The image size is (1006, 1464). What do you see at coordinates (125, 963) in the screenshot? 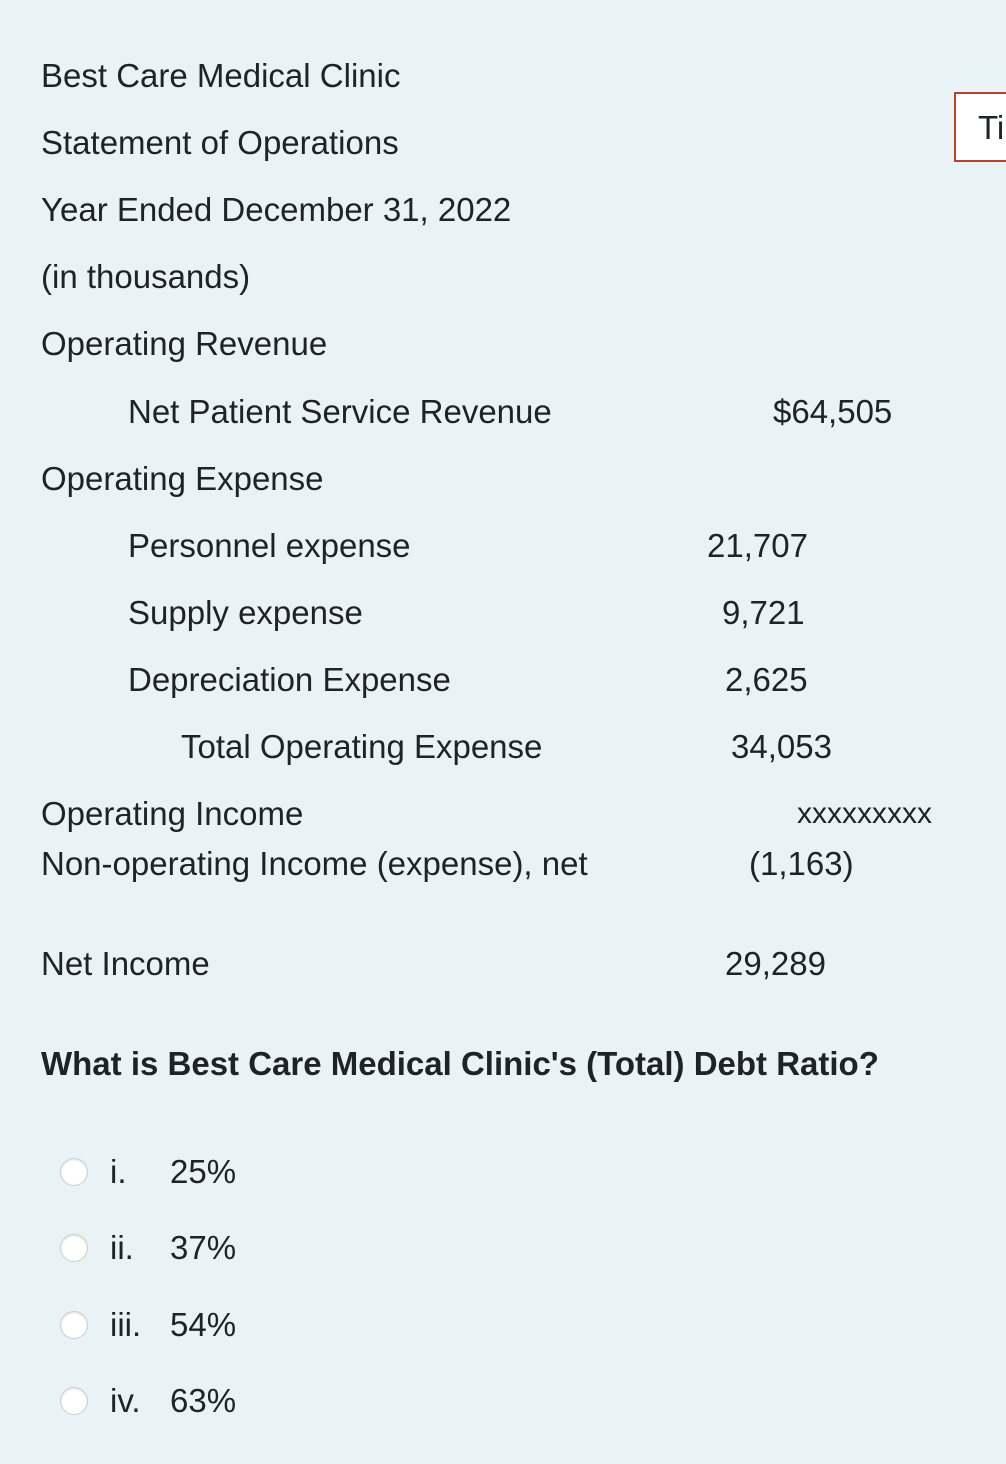
I see `net-income-label: Net Income` at bounding box center [125, 963].